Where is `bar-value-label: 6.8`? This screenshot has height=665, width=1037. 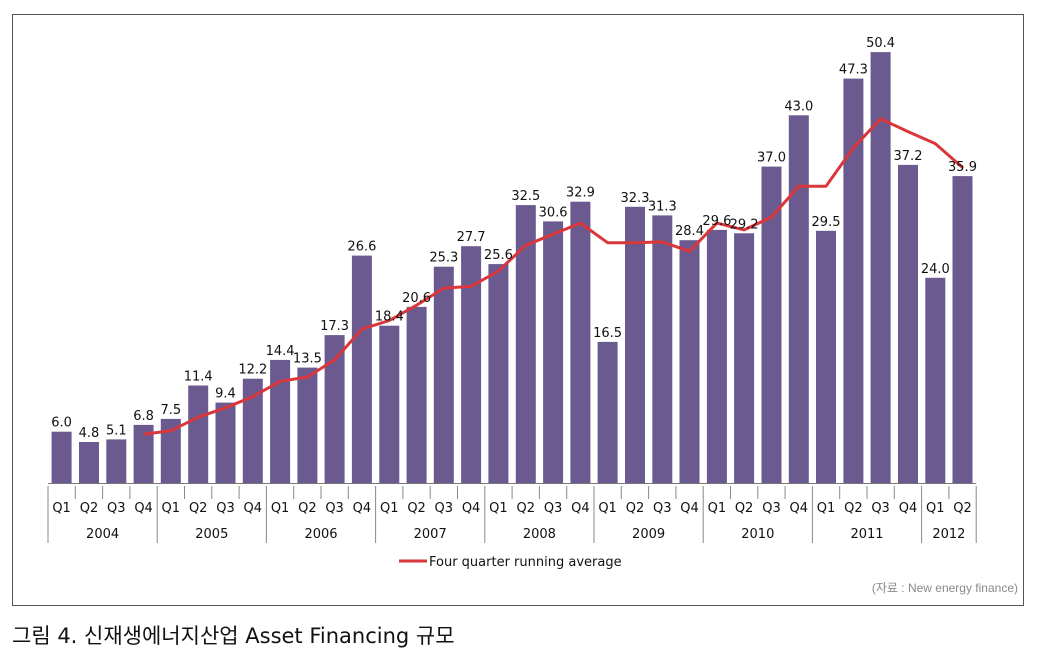 bar-value-label: 6.8 is located at coordinates (143, 416).